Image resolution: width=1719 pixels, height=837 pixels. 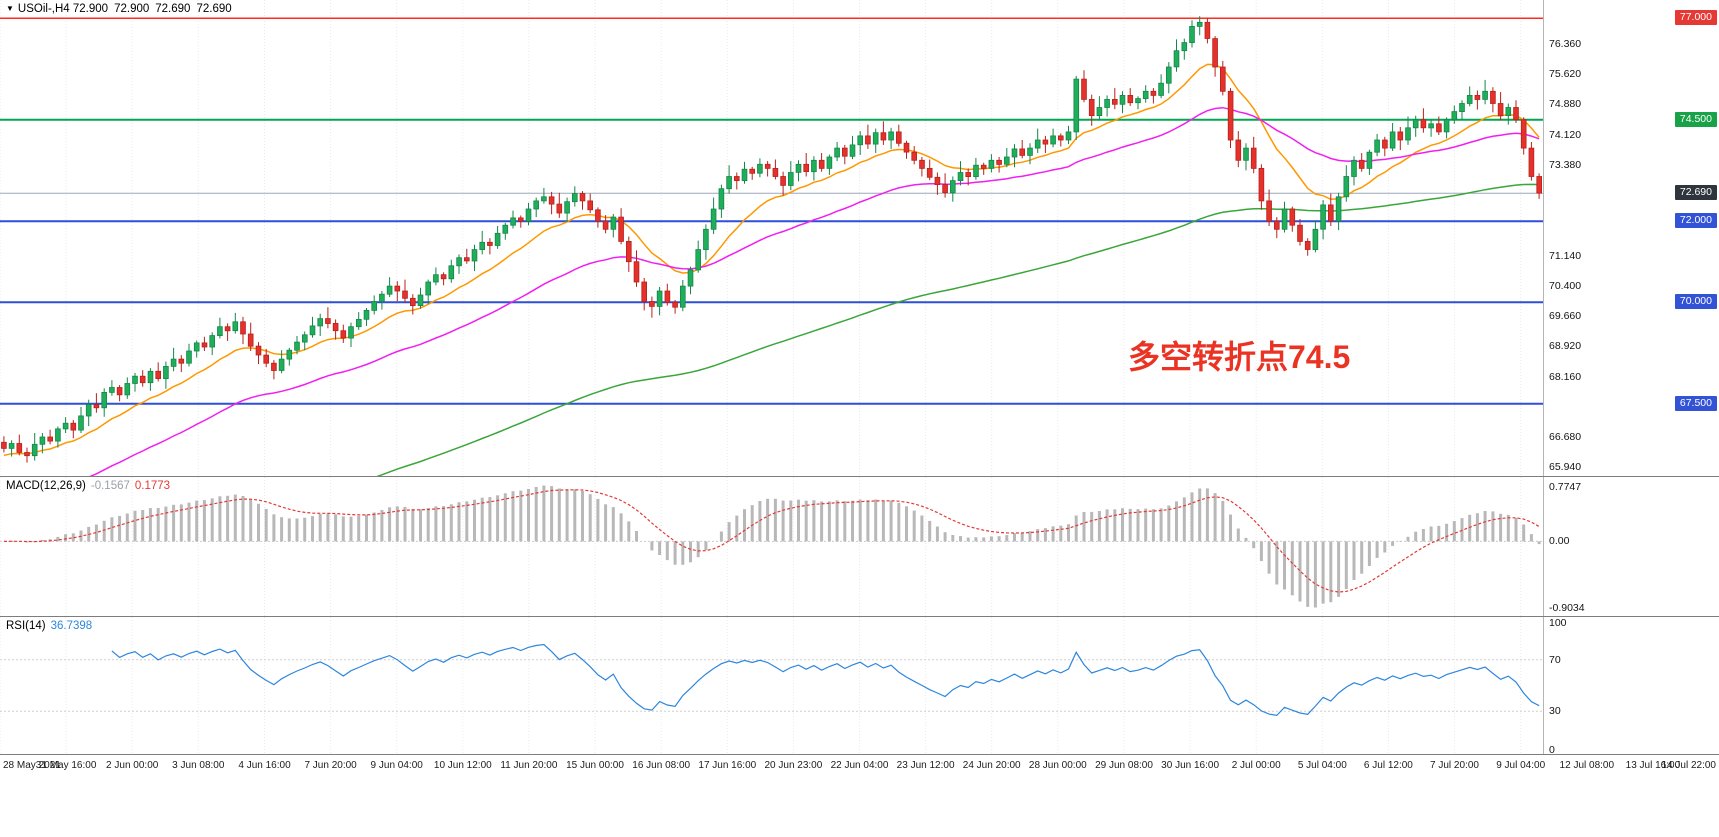 I want to click on price-tick-label: 73.380, so click(x=1565, y=165).